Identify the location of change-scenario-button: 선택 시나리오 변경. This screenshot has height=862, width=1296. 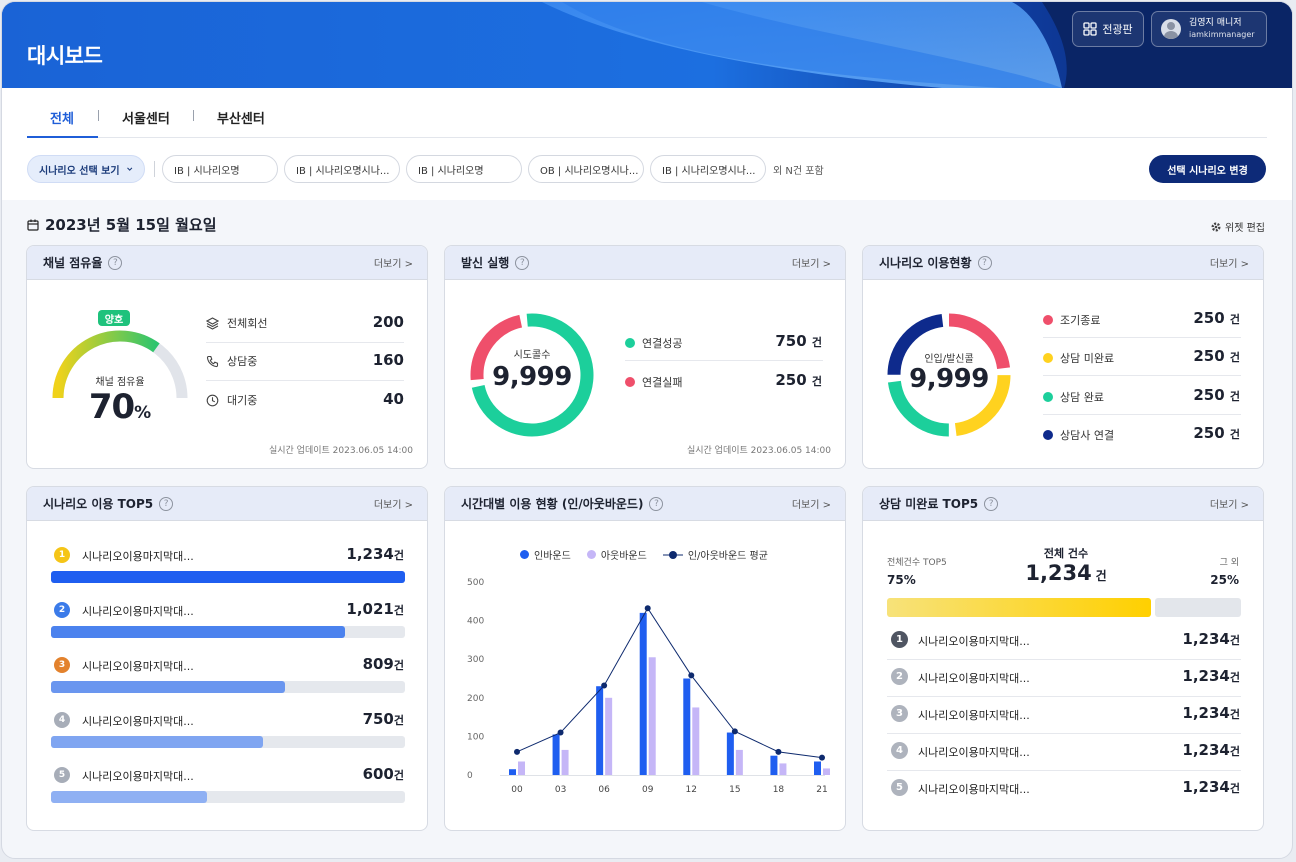
(1207, 169).